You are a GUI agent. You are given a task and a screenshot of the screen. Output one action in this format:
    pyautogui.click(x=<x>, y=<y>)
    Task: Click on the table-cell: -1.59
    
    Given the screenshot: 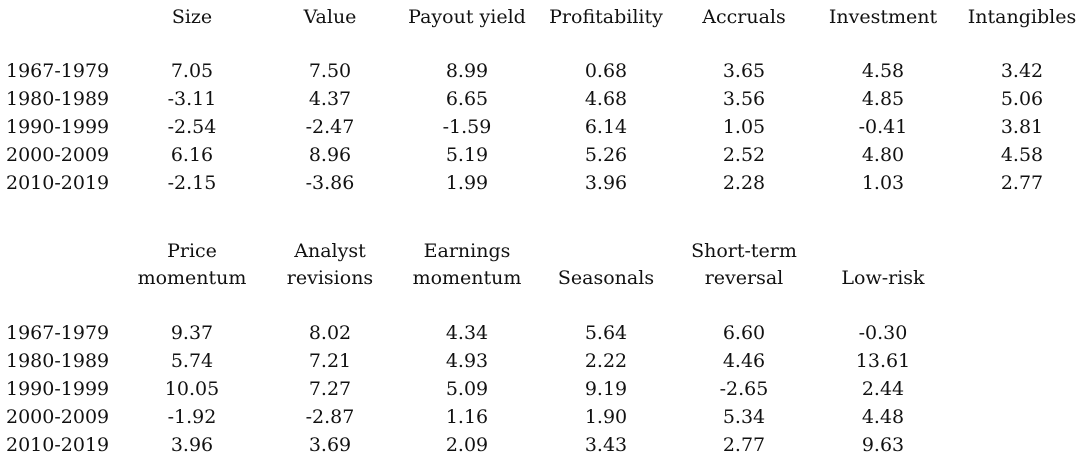 What is the action you would take?
    pyautogui.click(x=467, y=127)
    